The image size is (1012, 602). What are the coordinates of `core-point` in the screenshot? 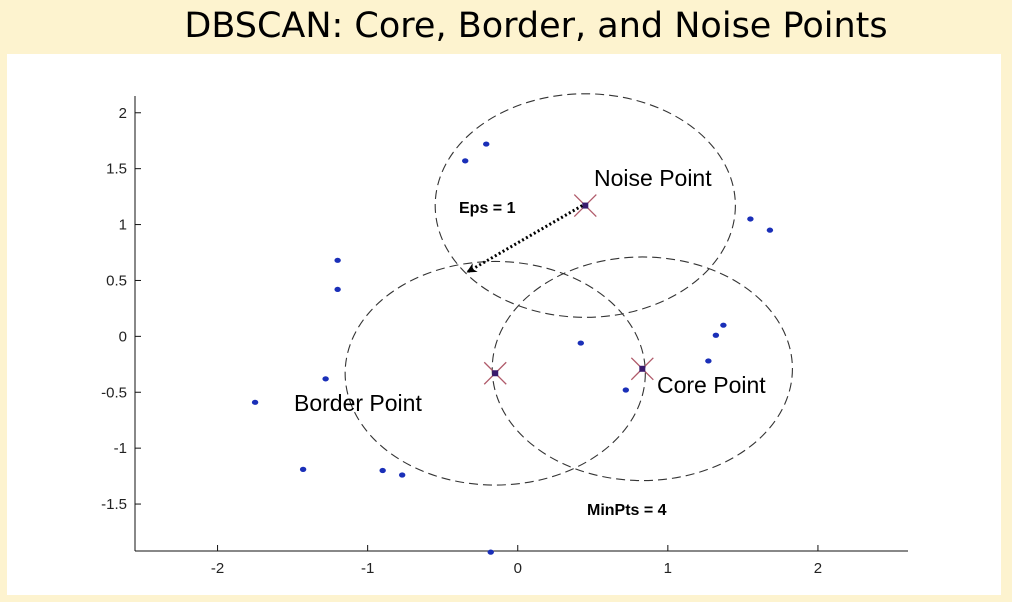 It's located at (642, 368).